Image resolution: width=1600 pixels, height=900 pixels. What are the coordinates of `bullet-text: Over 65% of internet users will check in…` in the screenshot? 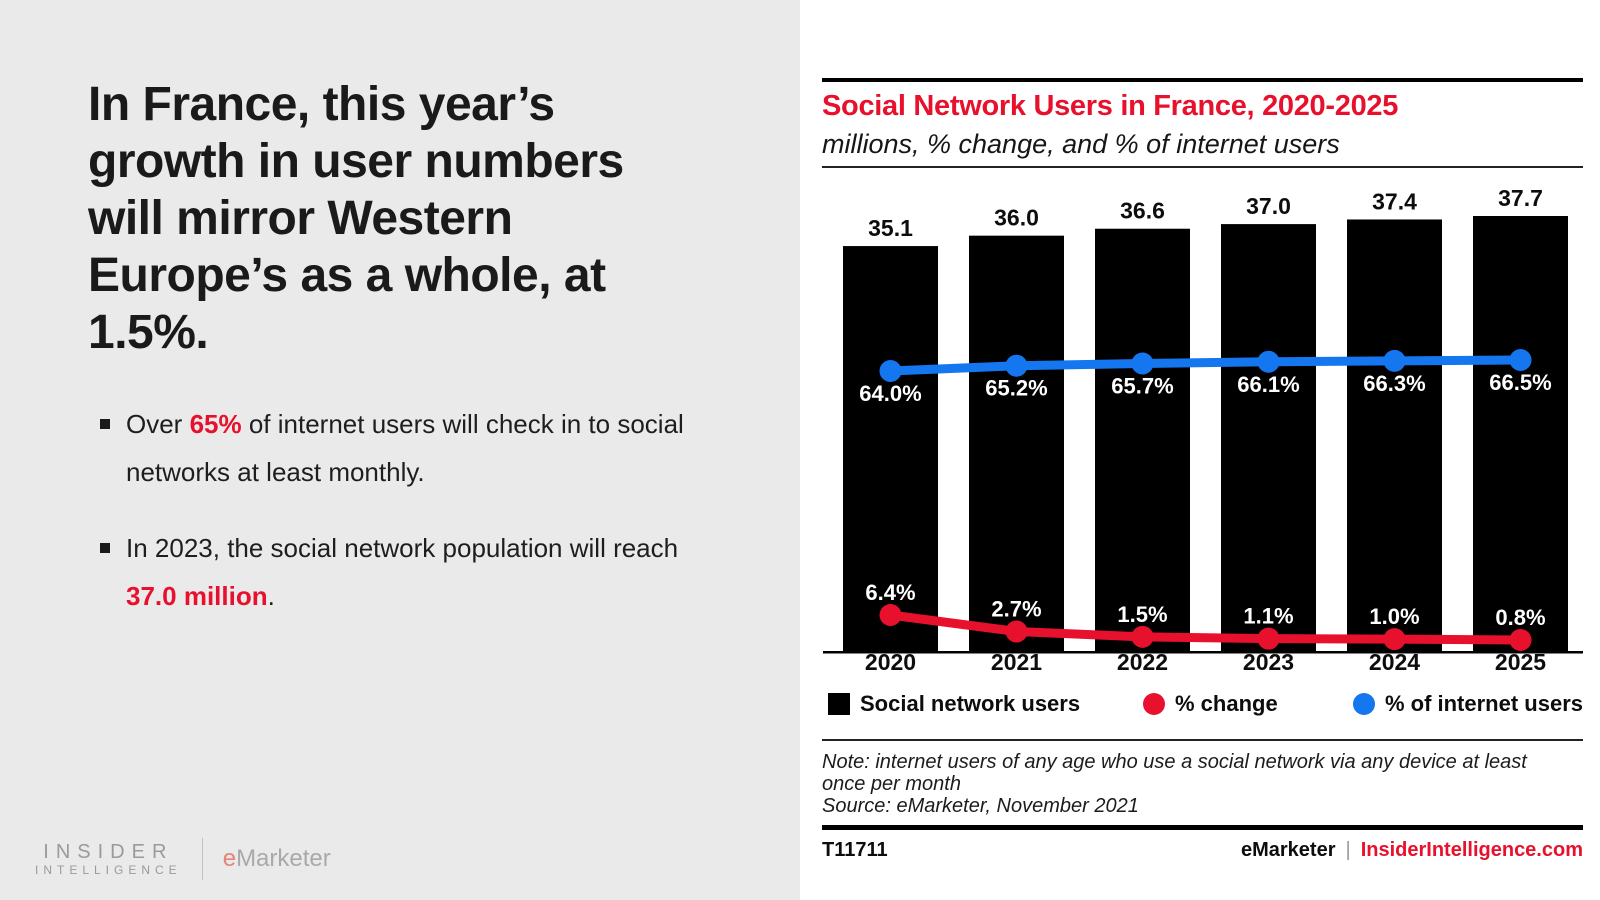 It's located at (413, 448).